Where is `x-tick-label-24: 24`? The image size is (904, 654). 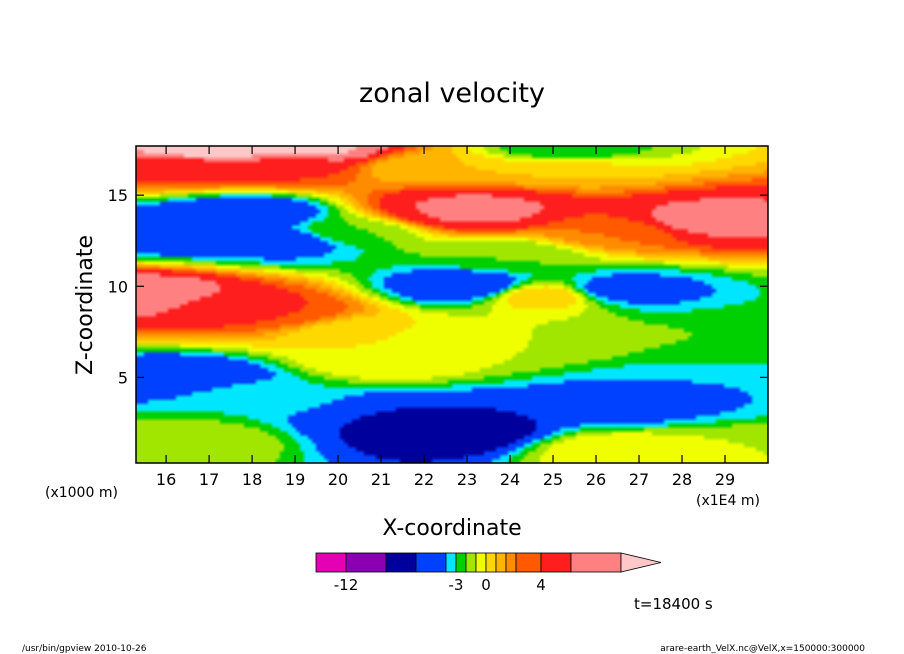 x-tick-label-24: 24 is located at coordinates (510, 479).